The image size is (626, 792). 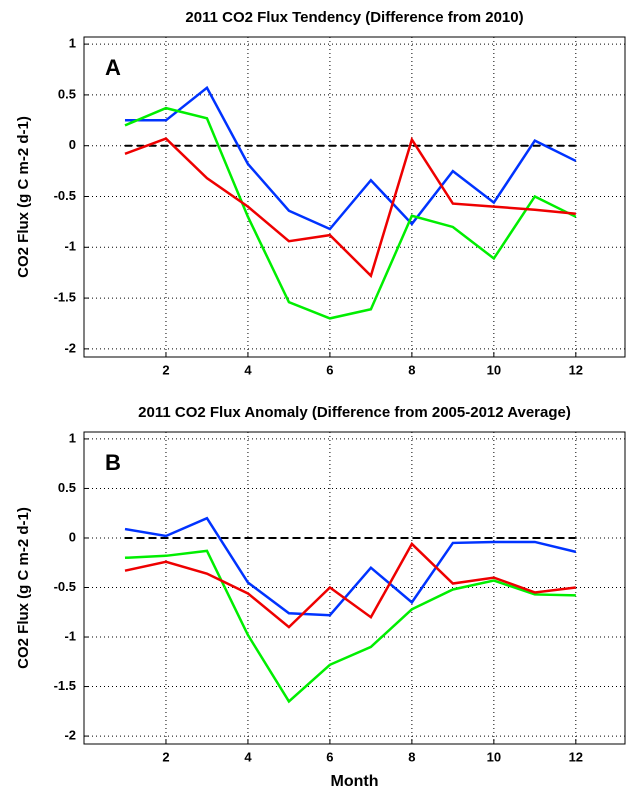 I want to click on panel-label: A, so click(x=113, y=67).